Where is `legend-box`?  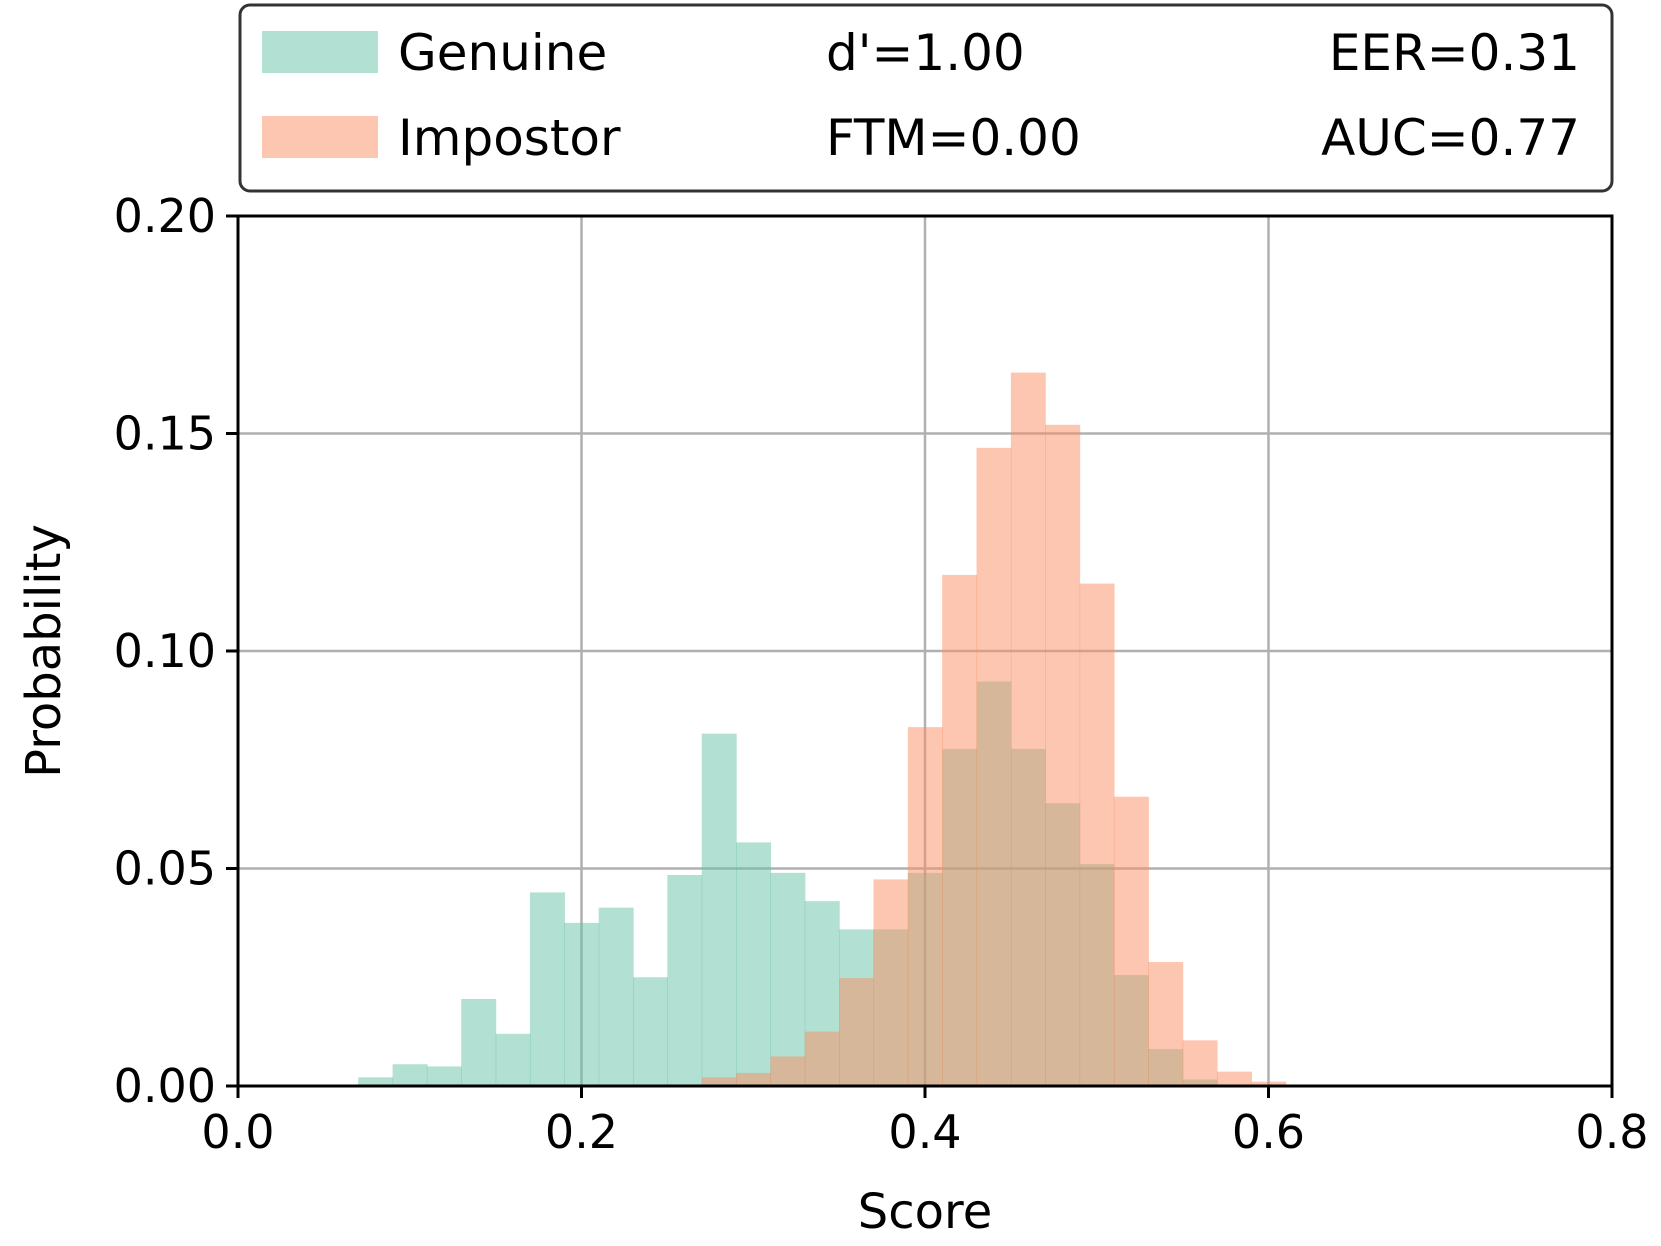
legend-box is located at coordinates (926, 98).